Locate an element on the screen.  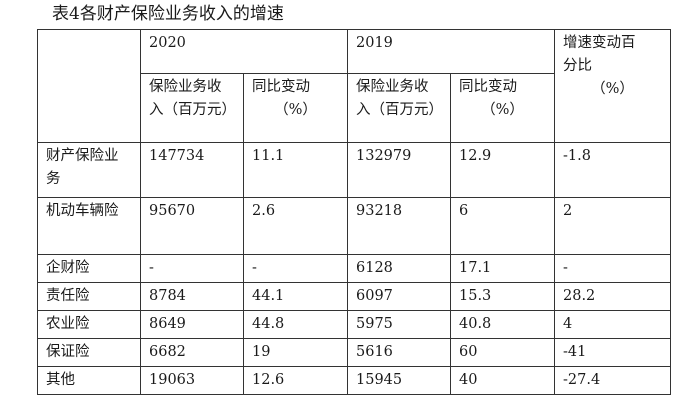
row-name: 企财险 is located at coordinates (89, 268).